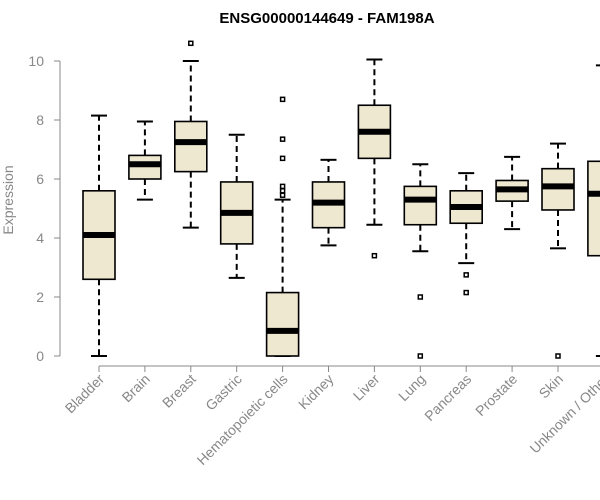 Image resolution: width=600 pixels, height=500 pixels. What do you see at coordinates (8, 199) in the screenshot?
I see `y-axis-label: Expression` at bounding box center [8, 199].